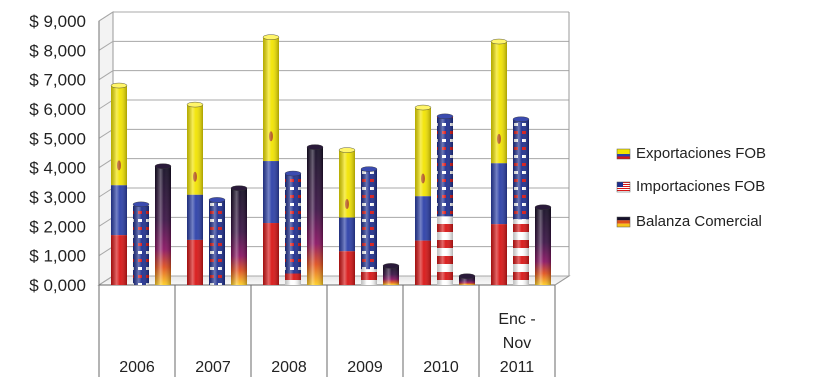 The image size is (820, 377). I want to click on y-tick-label: $ 9,000, so click(57, 21).